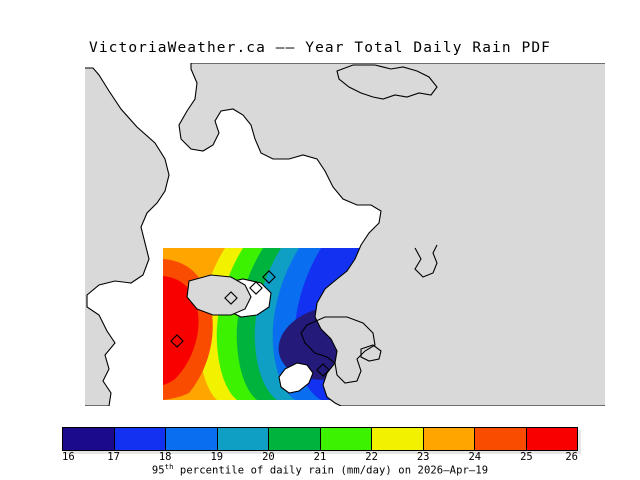 This screenshot has height=480, width=640. I want to click on inland-lake-outline, so click(338, 350).